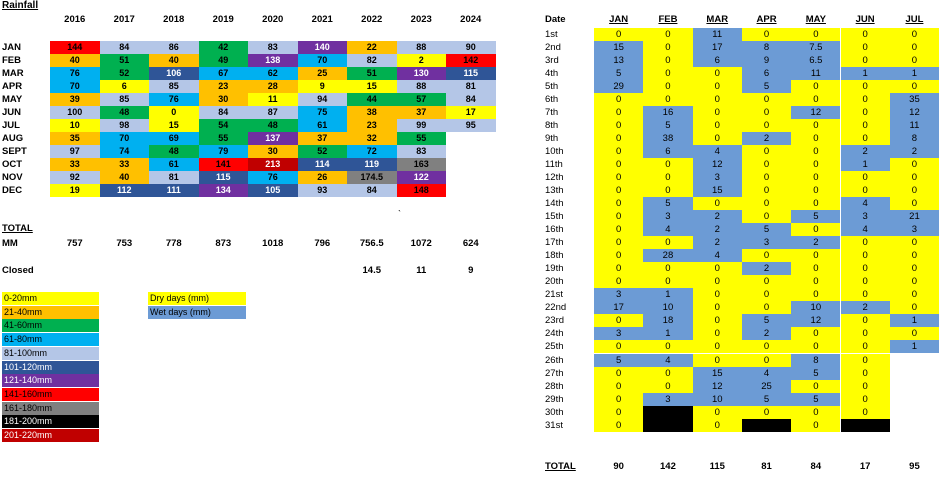 The width and height of the screenshot is (940, 487). What do you see at coordinates (174, 60) in the screenshot?
I see `rainfall-cell: 40` at bounding box center [174, 60].